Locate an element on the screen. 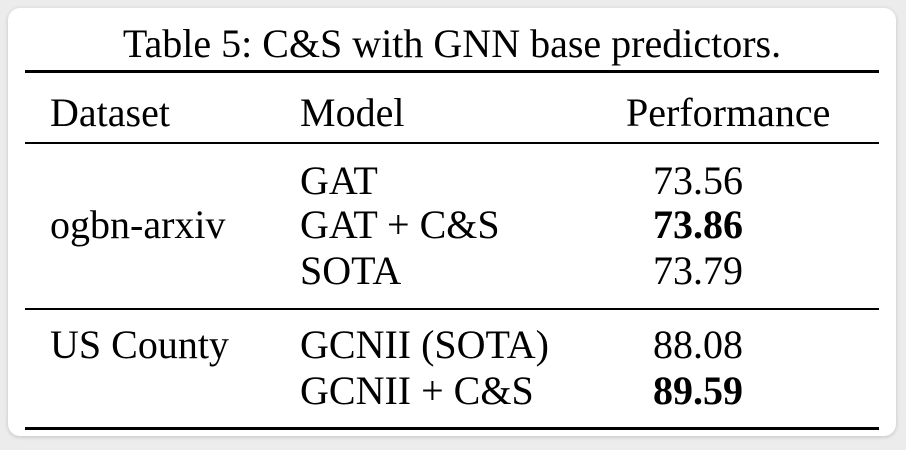 This screenshot has width=906, height=450. performance-cell: 88.08 is located at coordinates (698, 344).